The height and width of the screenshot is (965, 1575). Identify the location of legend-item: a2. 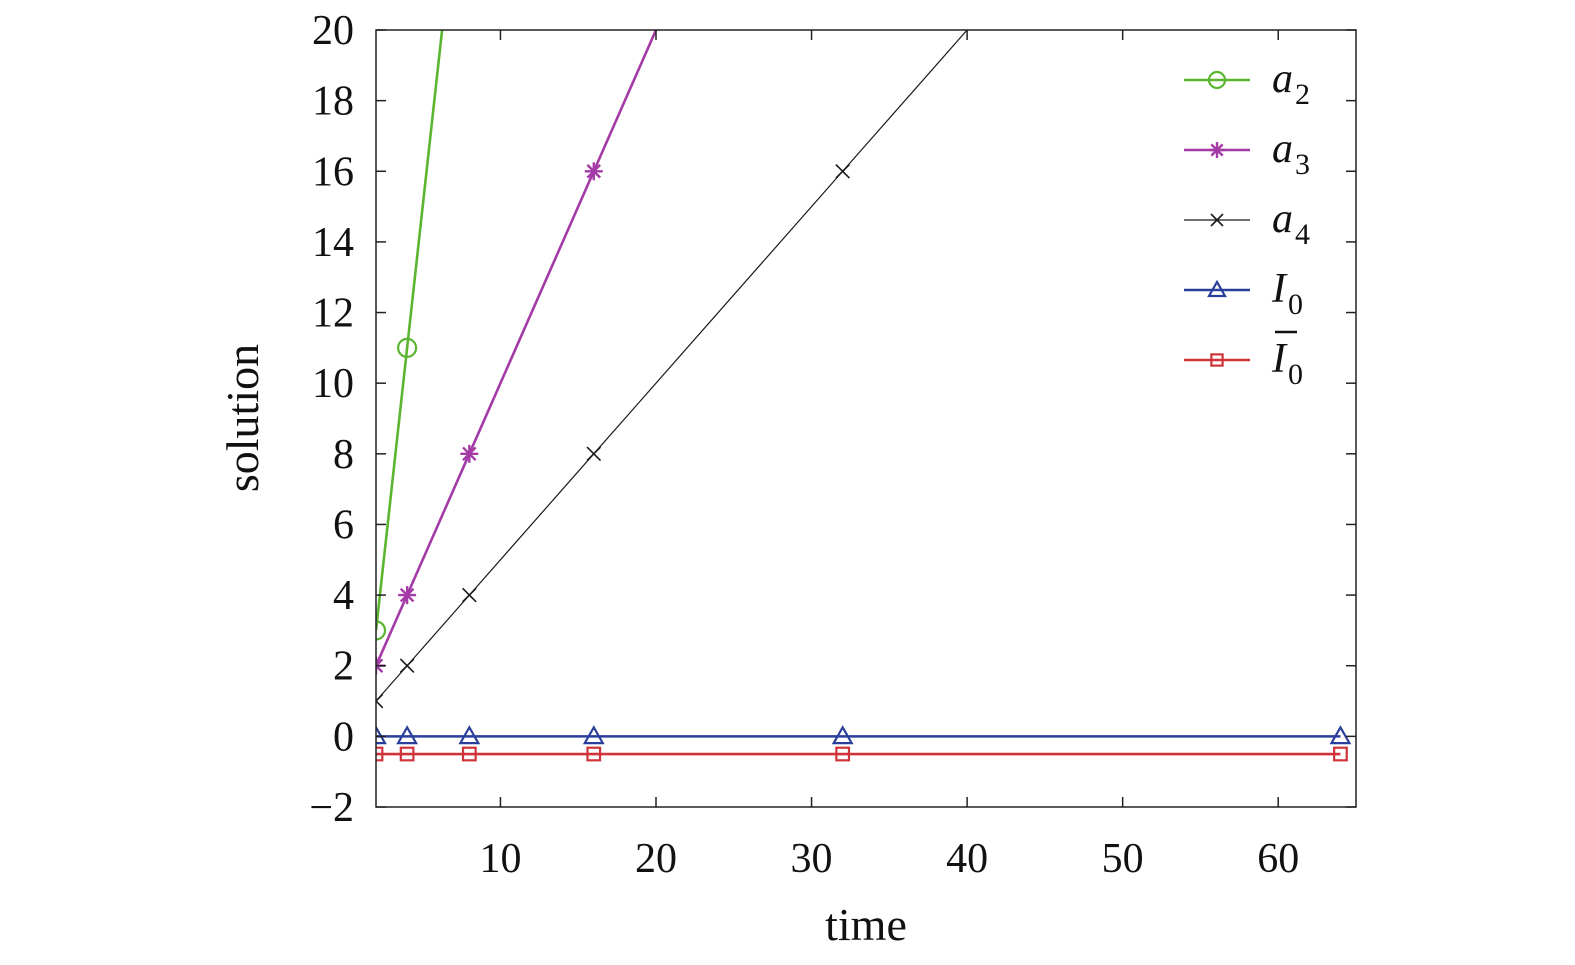
(1247, 83).